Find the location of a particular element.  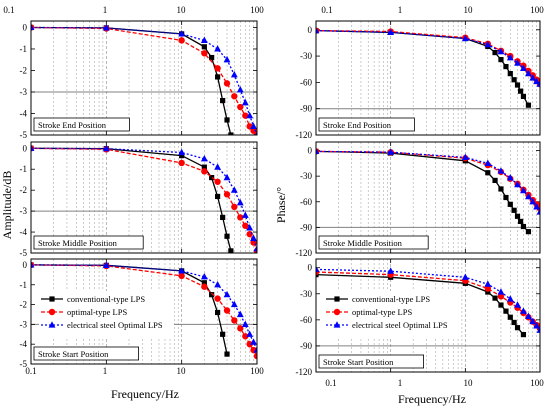

left-y-axis-label: Amplitude/dB is located at coordinates (7, 205).